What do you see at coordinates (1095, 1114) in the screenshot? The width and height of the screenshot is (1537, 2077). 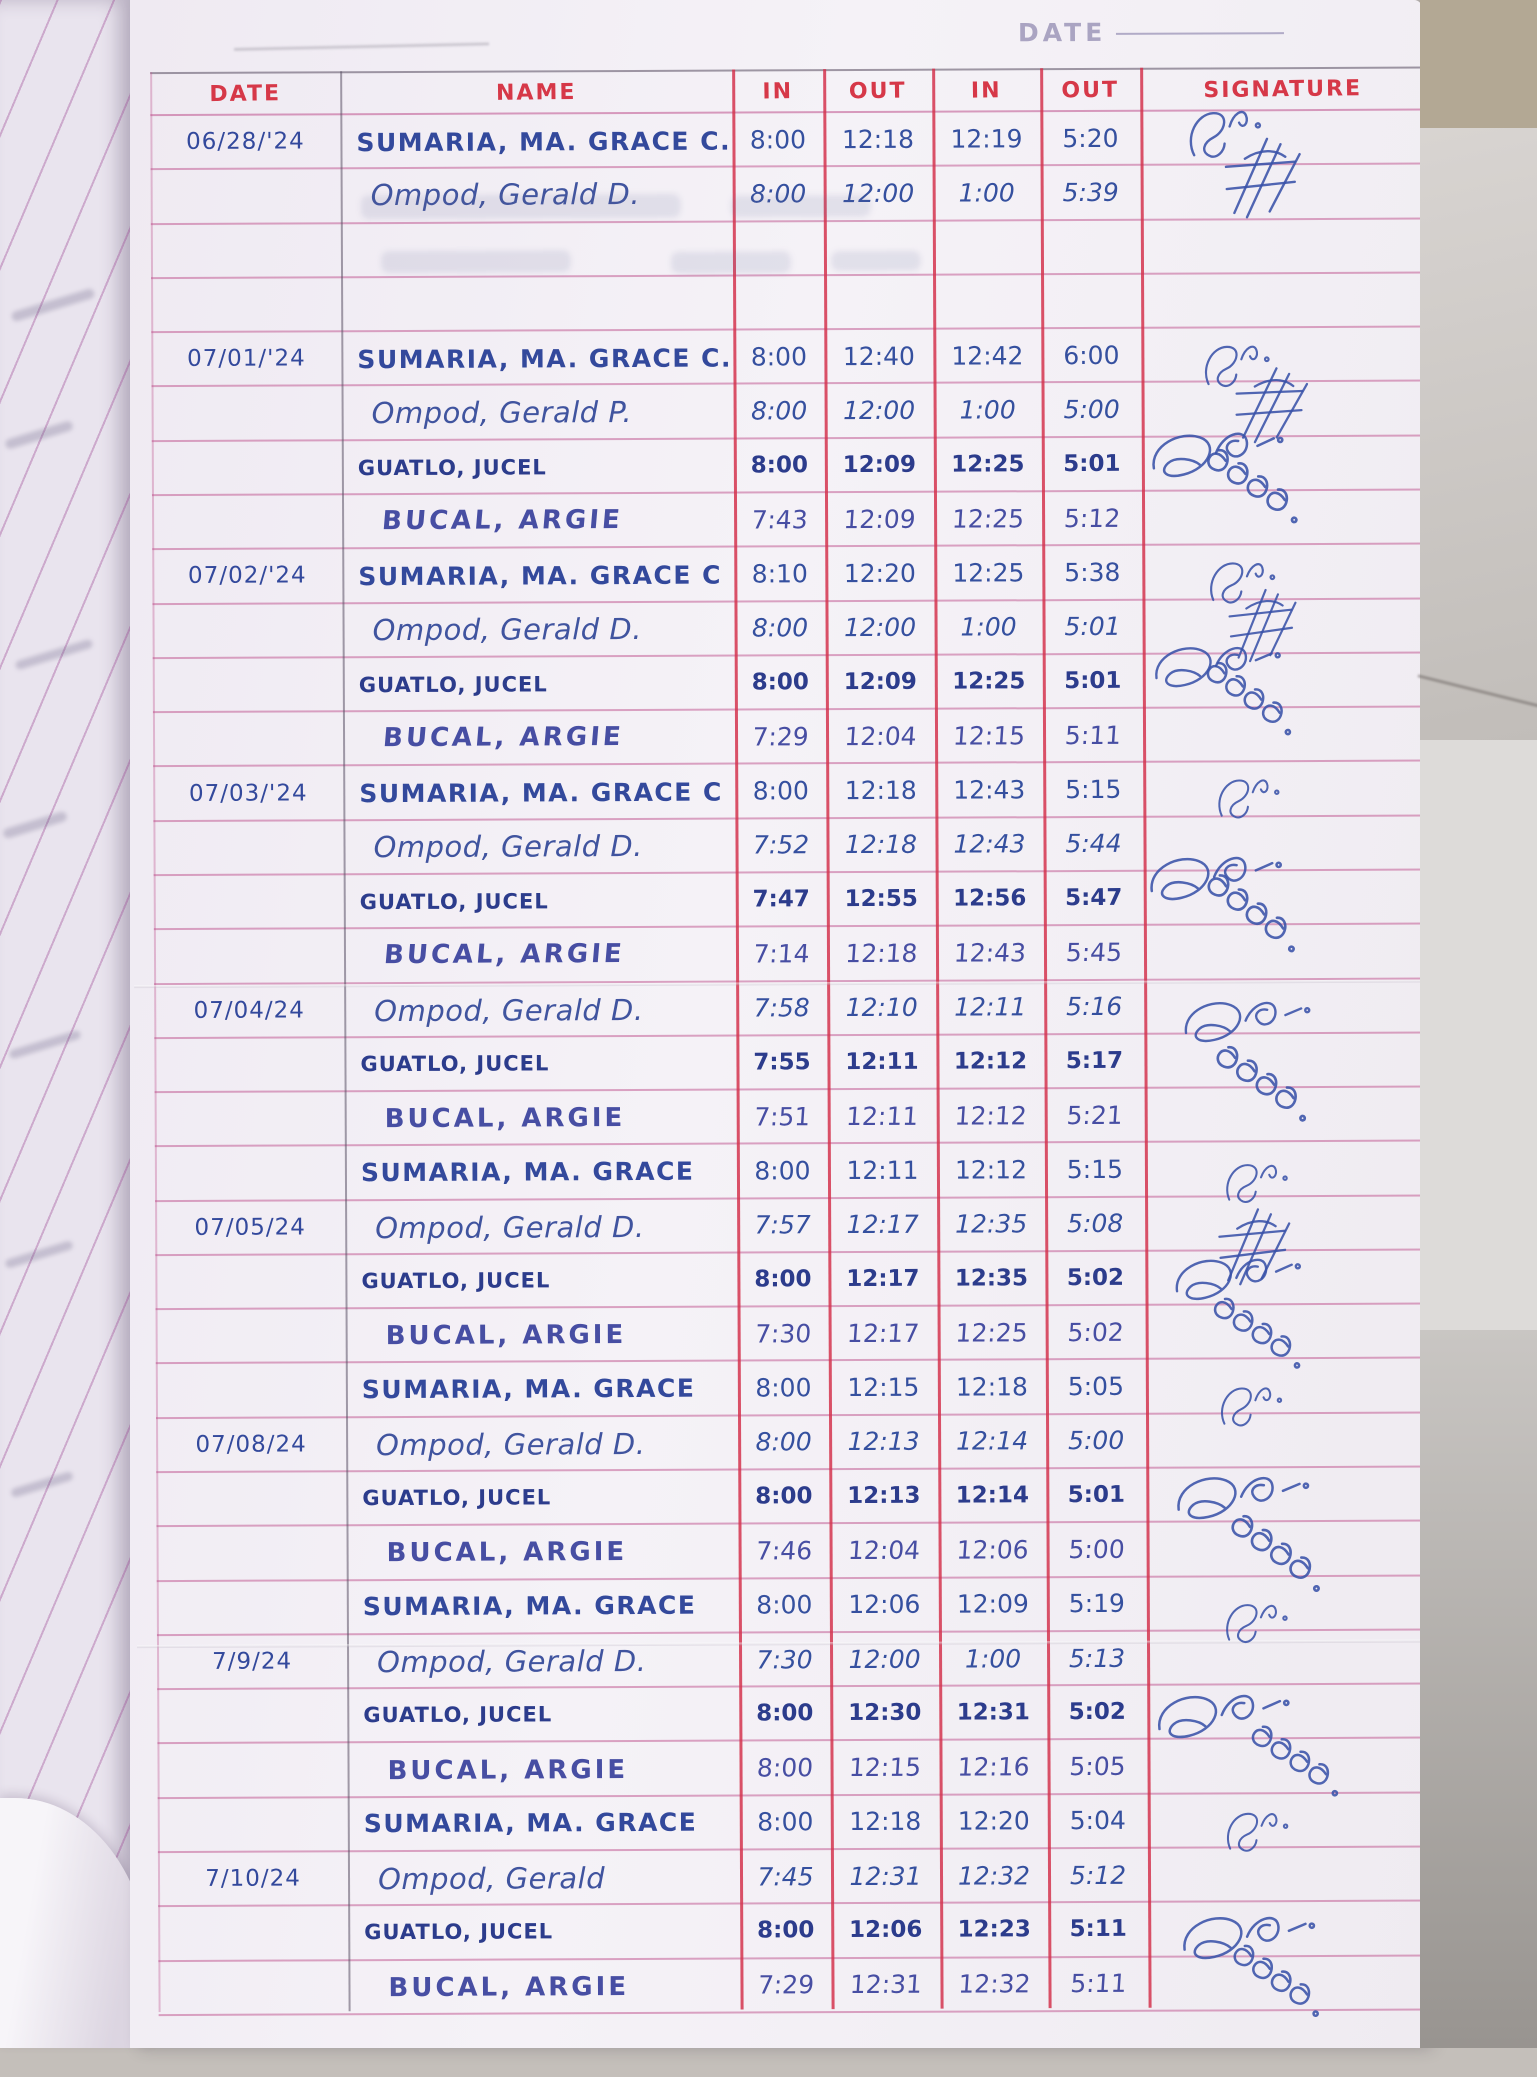 I see `out-pm-cell: 5:21` at bounding box center [1095, 1114].